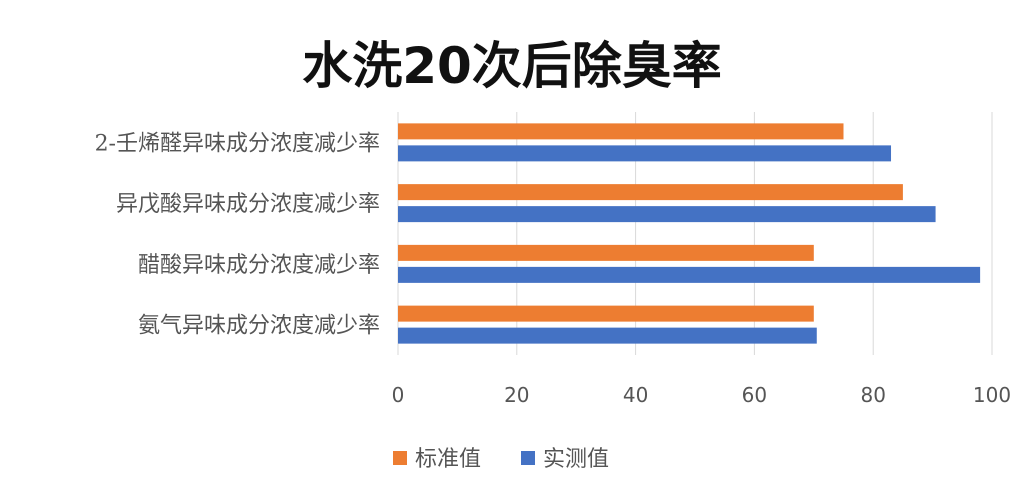 The image size is (1024, 490). What do you see at coordinates (398, 395) in the screenshot?
I see `x-tick-label: 0` at bounding box center [398, 395].